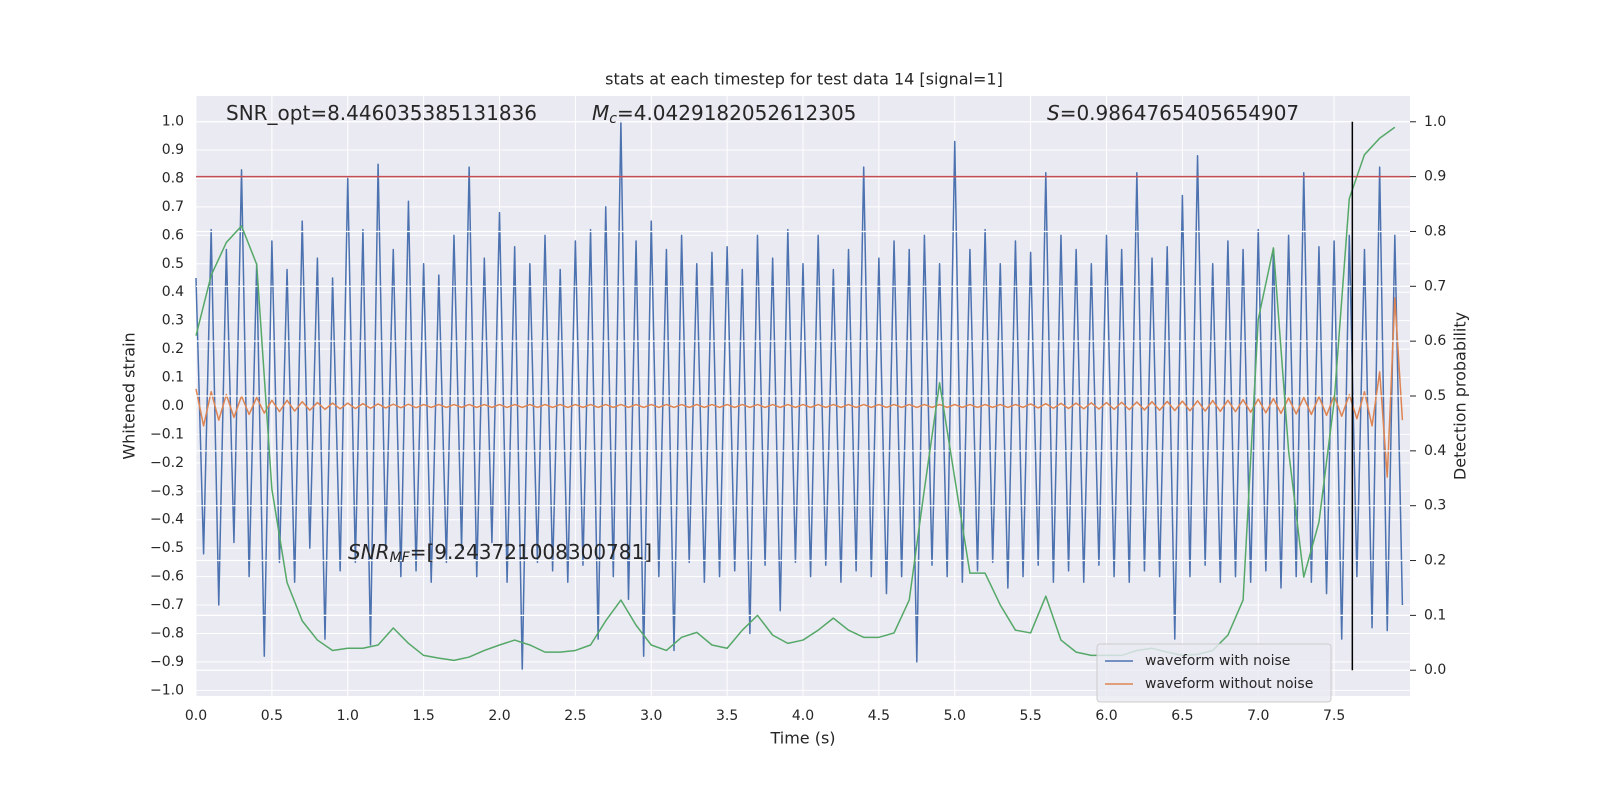  Describe the element at coordinates (1030, 716) in the screenshot. I see `x-tick-label: 5.5` at that location.